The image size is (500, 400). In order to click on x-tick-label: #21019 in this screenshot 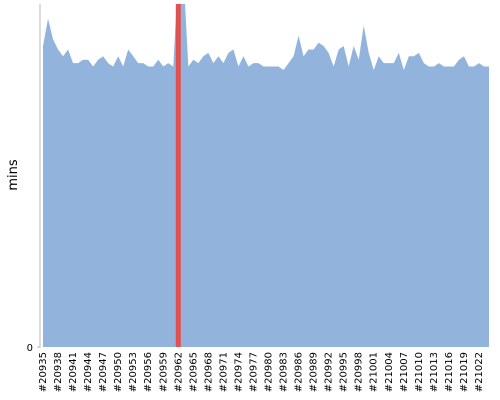, I will do `click(464, 372)`.